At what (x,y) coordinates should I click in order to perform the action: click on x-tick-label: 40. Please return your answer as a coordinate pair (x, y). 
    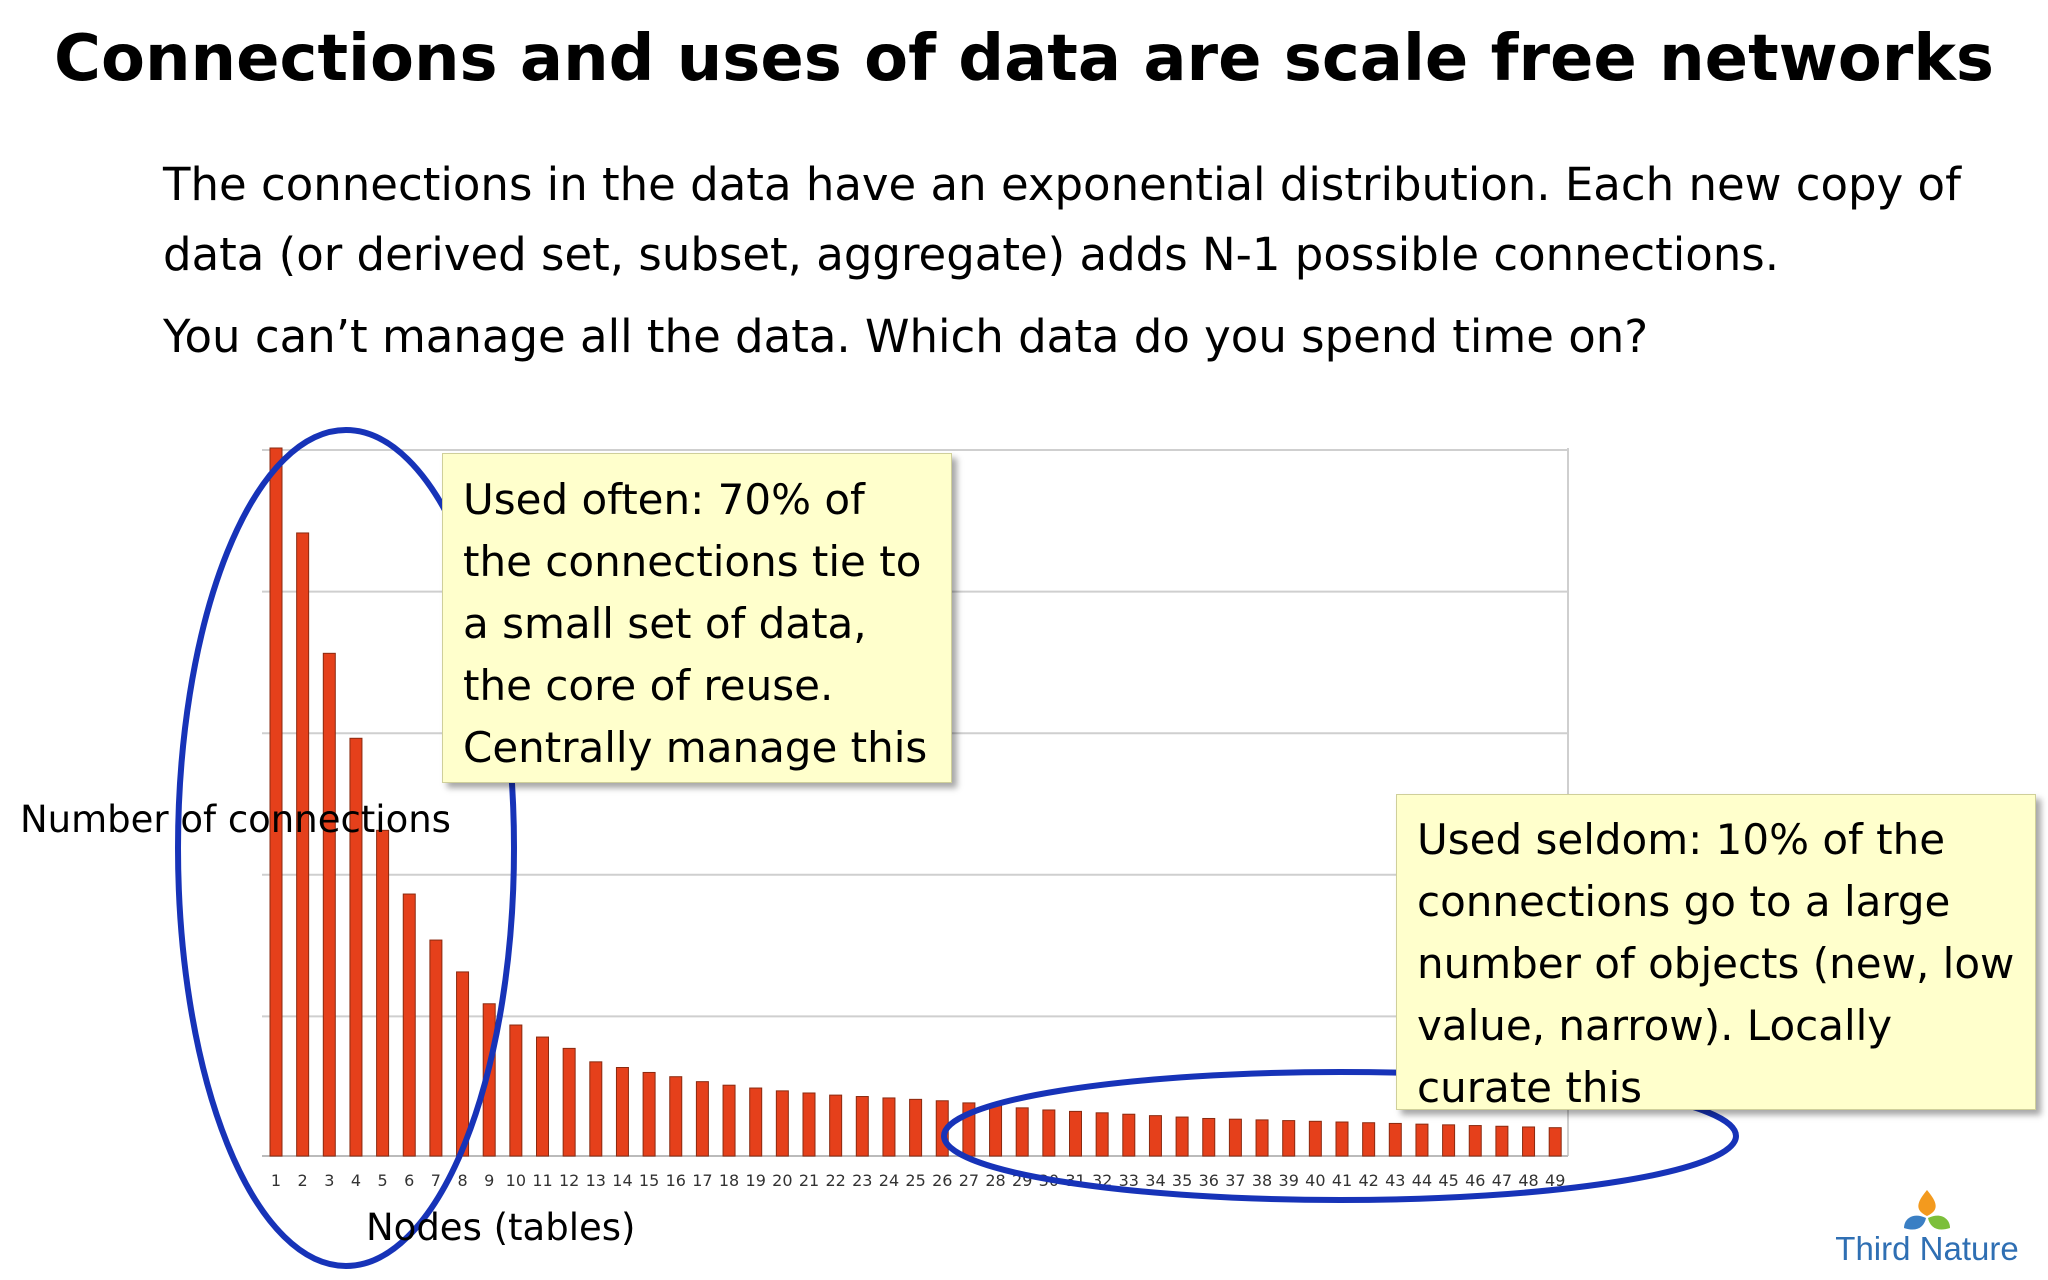
    Looking at the image, I should click on (1315, 1180).